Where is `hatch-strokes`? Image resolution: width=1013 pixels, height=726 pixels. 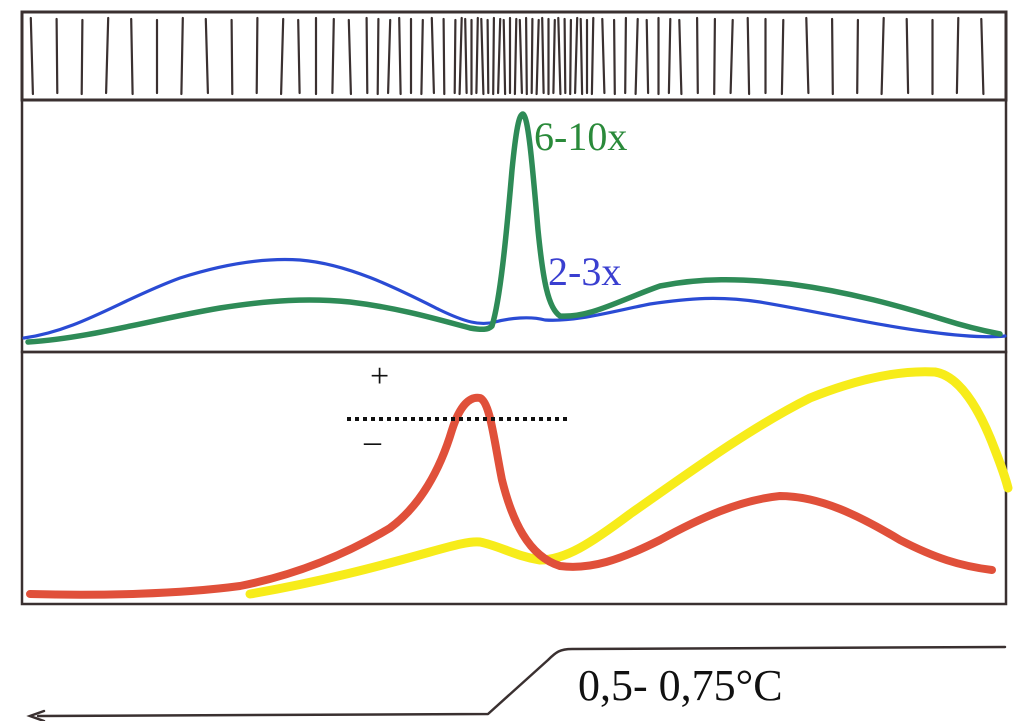
hatch-strokes is located at coordinates (507, 56).